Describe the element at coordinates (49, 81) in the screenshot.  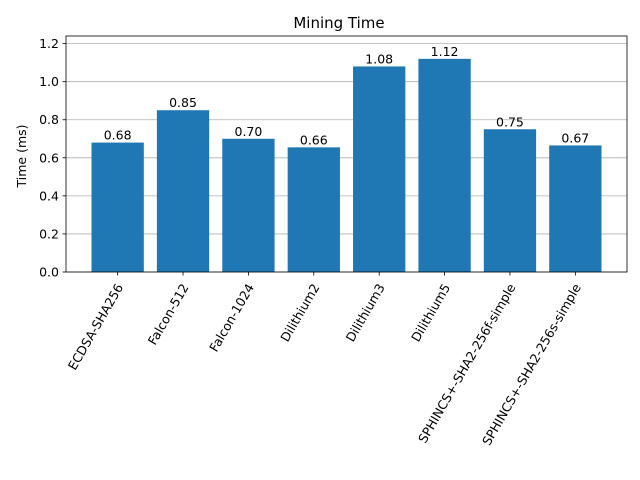
I see `y-tick-label: 1.0` at that location.